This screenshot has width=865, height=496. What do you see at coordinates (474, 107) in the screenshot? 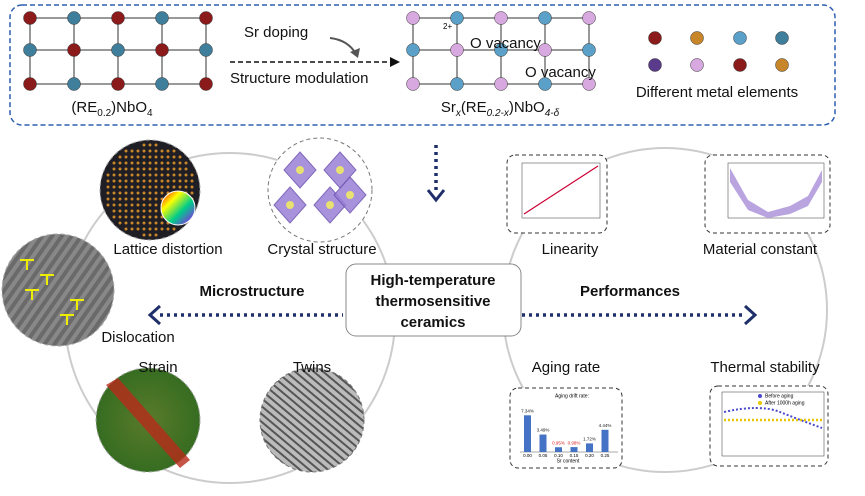
I see `formula-part: (RE` at bounding box center [474, 107].